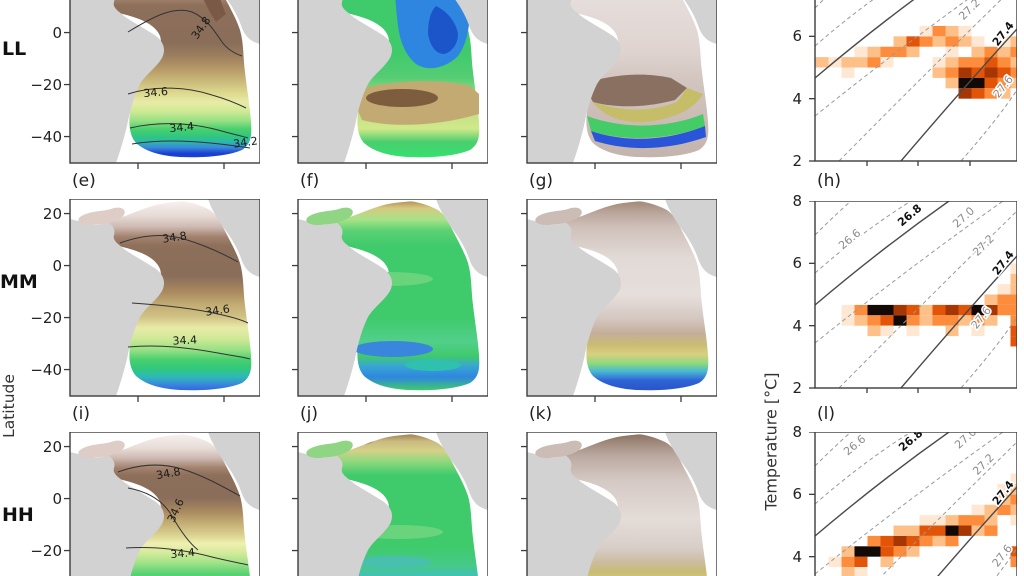 The image size is (1024, 576). Describe the element at coordinates (310, 181) in the screenshot. I see `panel-label-f: (f)` at that location.